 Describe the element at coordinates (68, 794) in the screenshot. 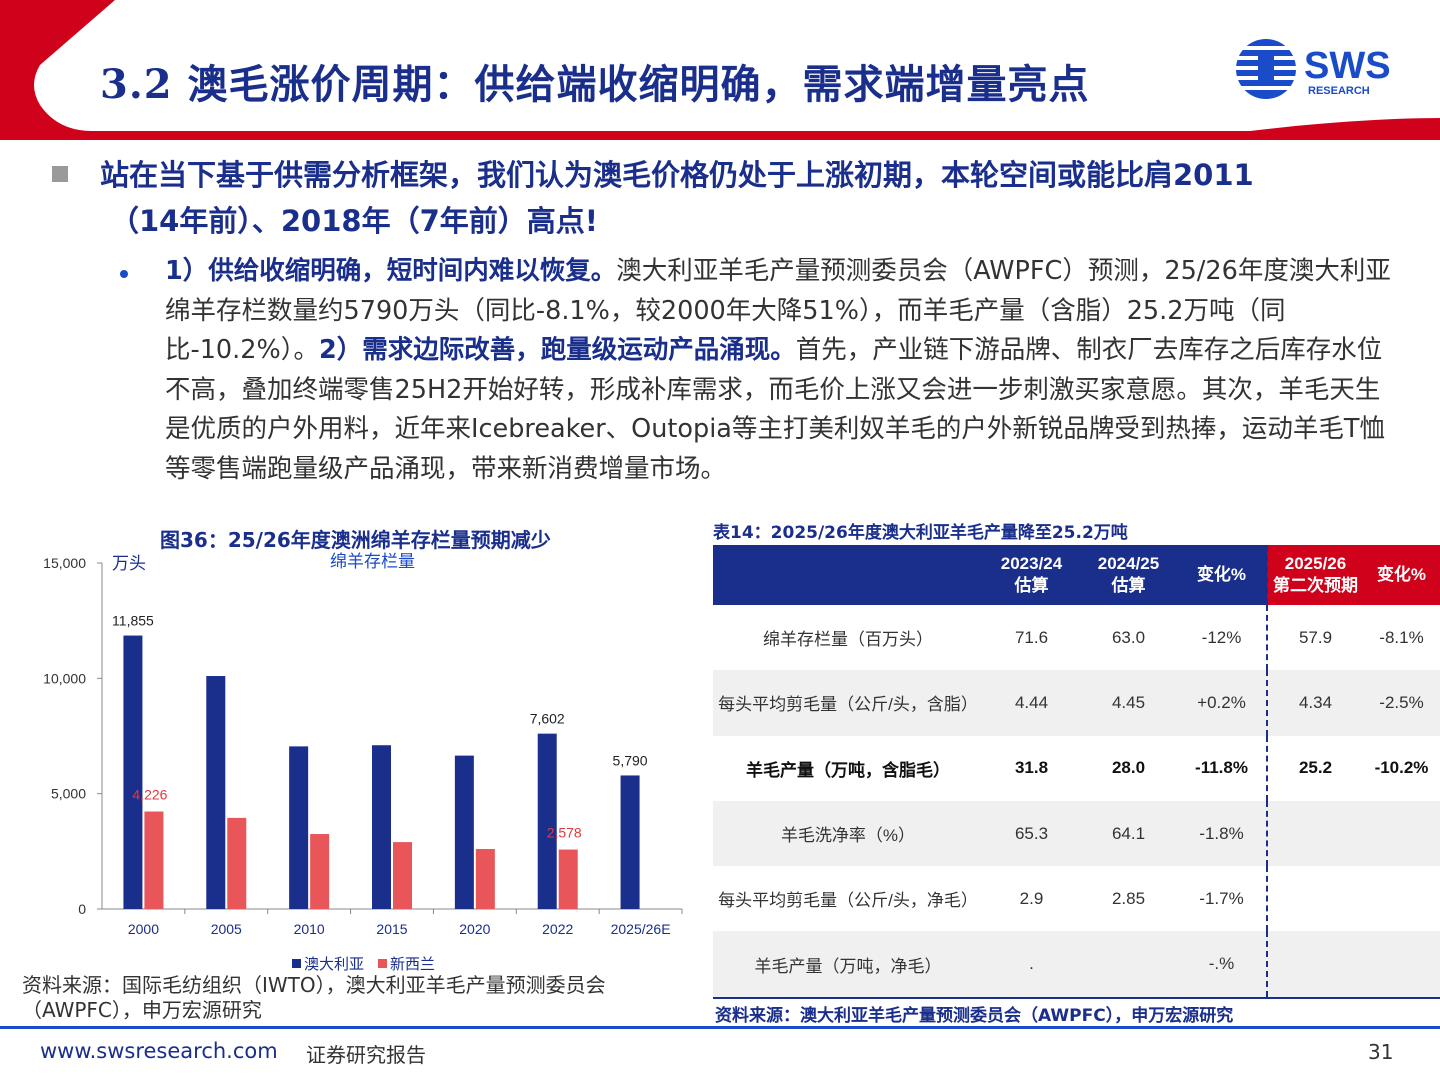

I see `y-tick-label: 5,000` at that location.